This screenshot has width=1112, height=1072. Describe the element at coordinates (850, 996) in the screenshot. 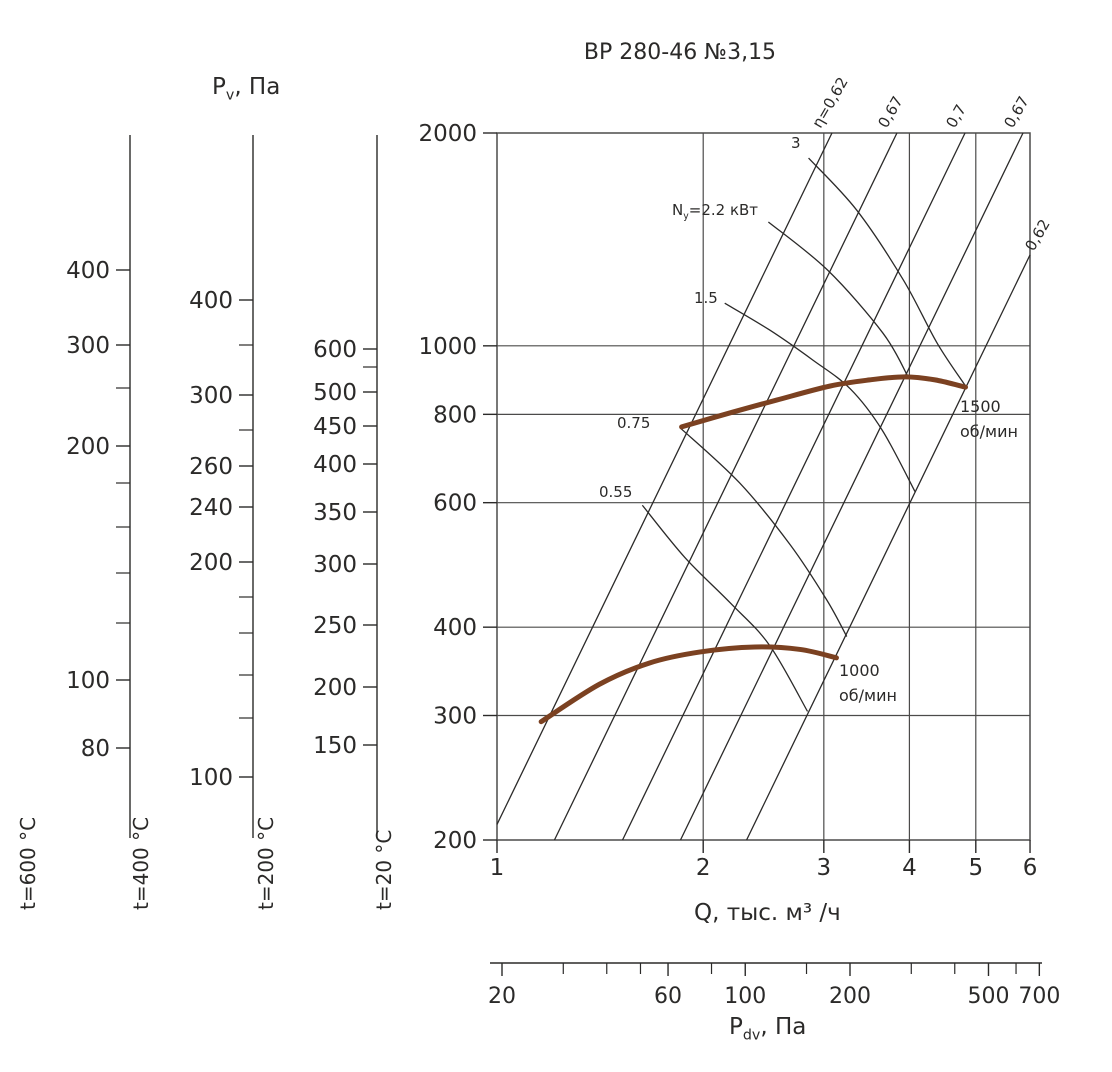

I see `pdv-axis-tick-label: 200` at that location.